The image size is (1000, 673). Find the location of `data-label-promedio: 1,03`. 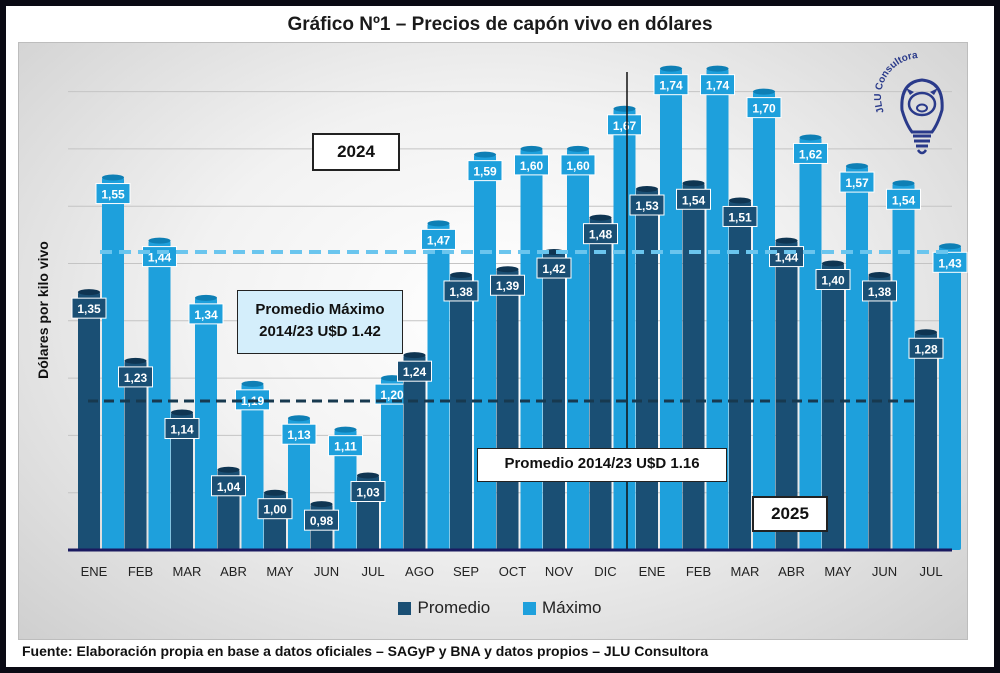

data-label-promedio: 1,03 is located at coordinates (368, 493).